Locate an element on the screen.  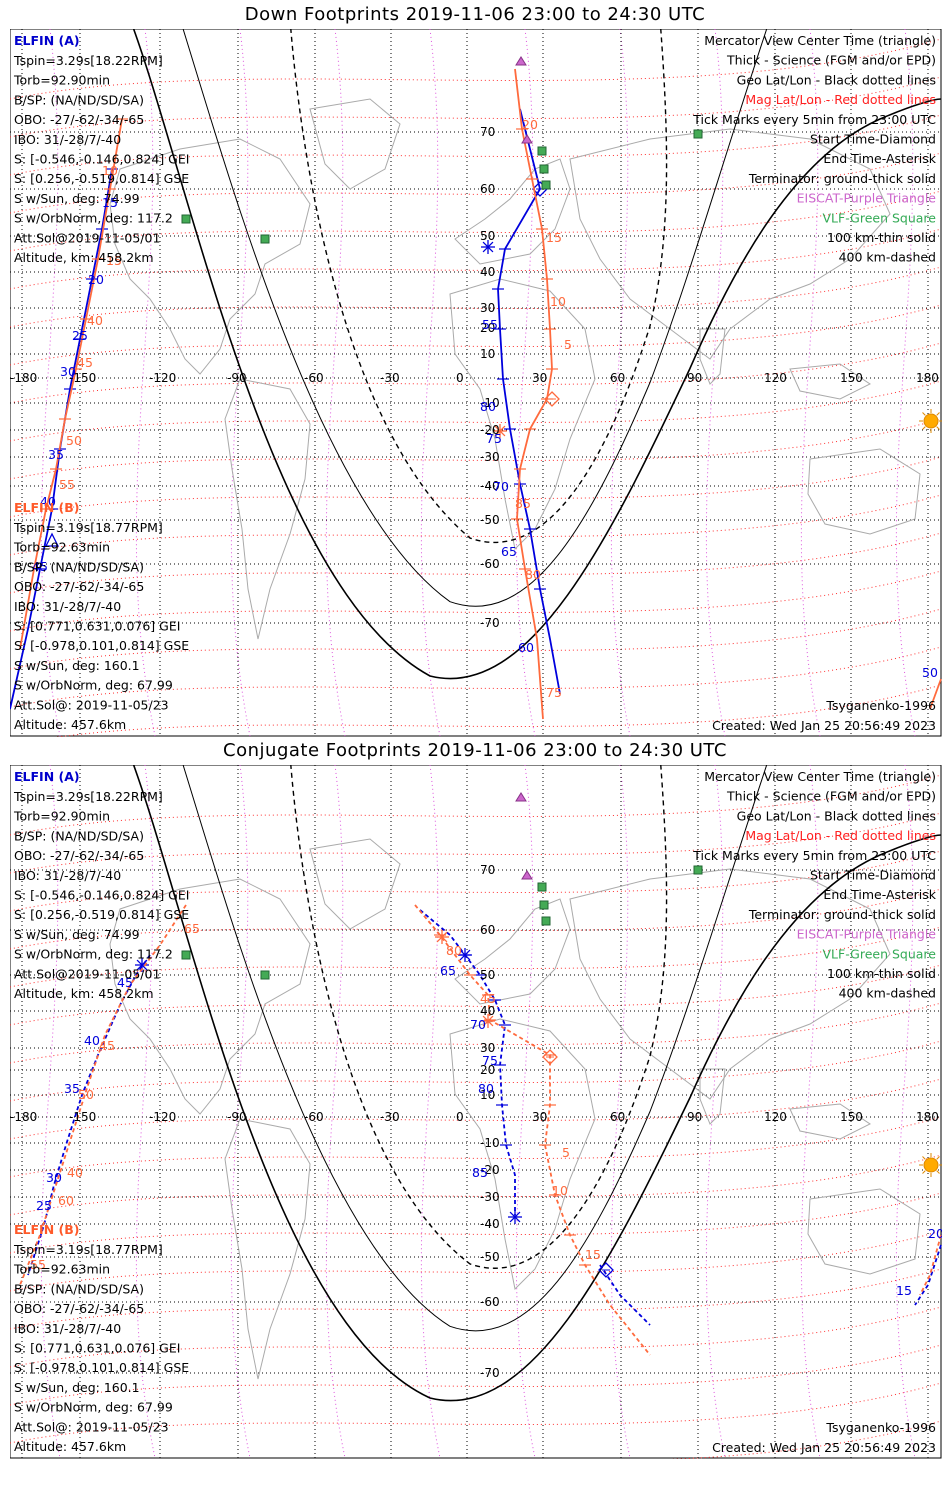
lon-tick-label: 60 is located at coordinates (617, 378).